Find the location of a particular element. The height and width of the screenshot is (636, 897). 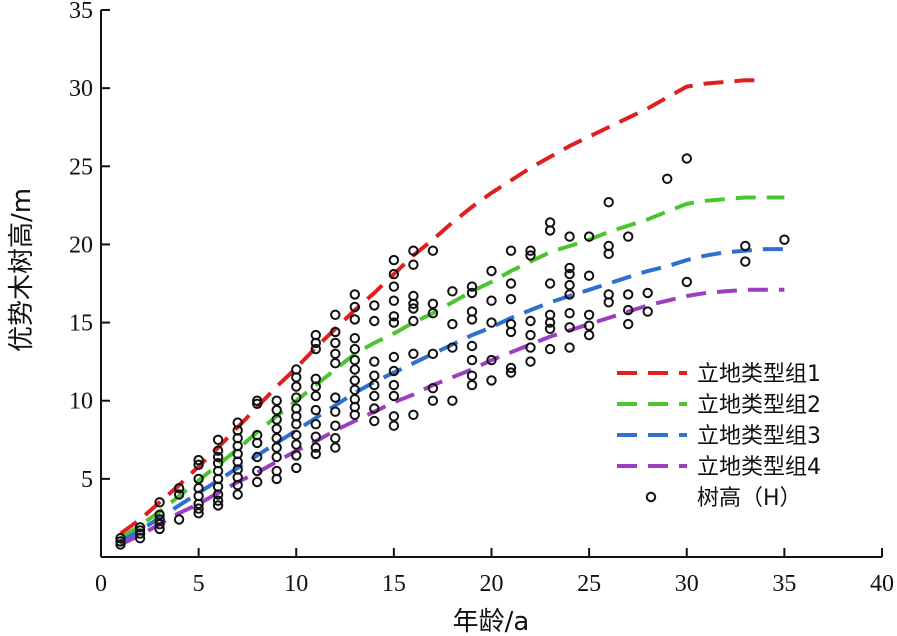

x-tick-label: 30 is located at coordinates (687, 584).